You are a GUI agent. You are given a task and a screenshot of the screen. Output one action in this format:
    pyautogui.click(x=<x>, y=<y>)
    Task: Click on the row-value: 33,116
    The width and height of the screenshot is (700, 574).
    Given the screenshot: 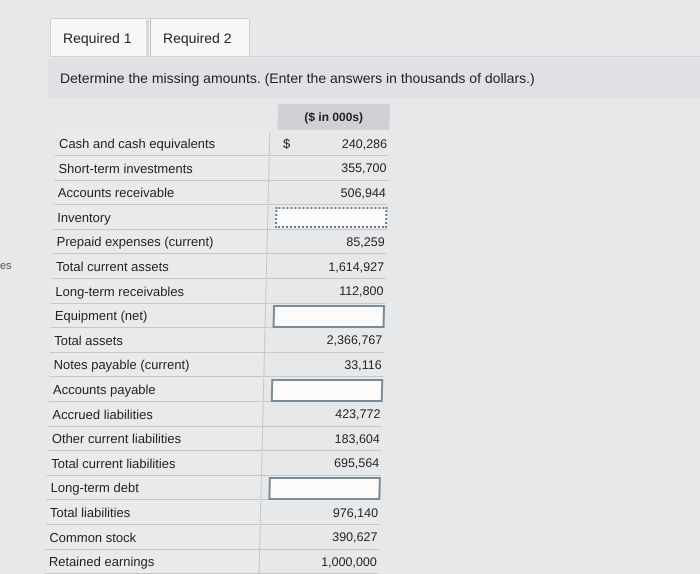 What is the action you would take?
    pyautogui.click(x=363, y=364)
    